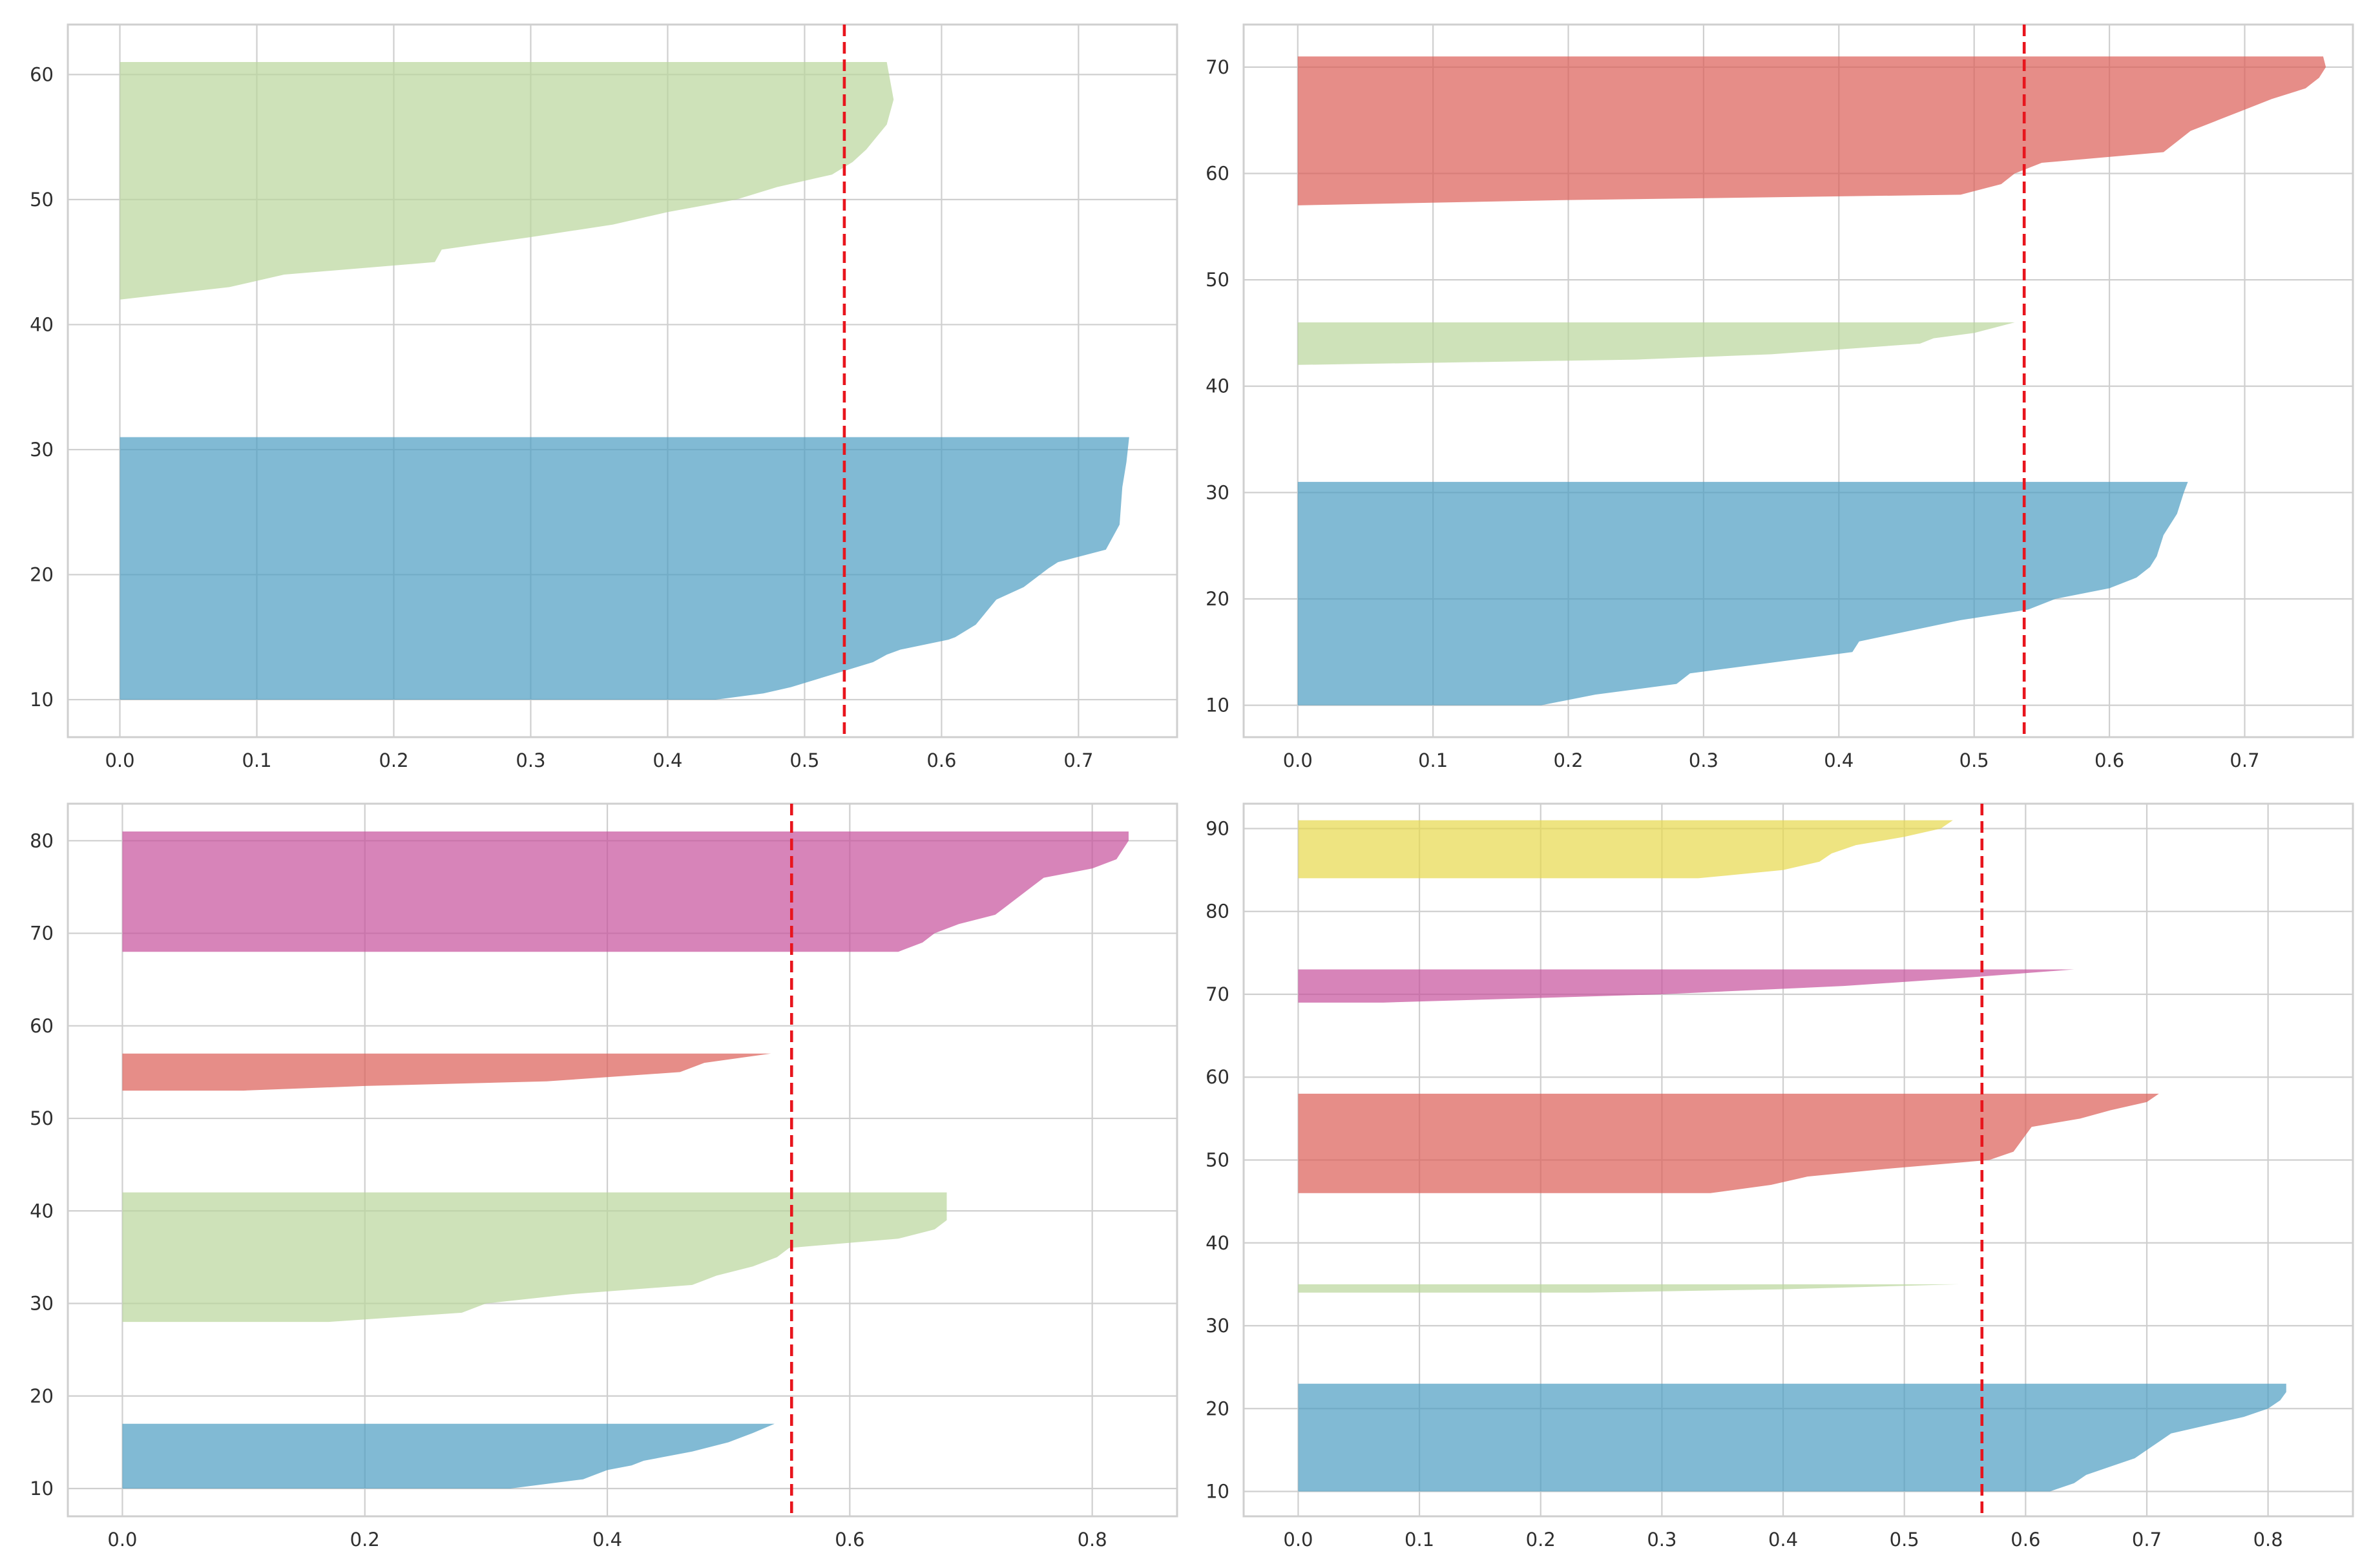  What do you see at coordinates (1217, 828) in the screenshot?
I see `y-tick-label: 90` at bounding box center [1217, 828].